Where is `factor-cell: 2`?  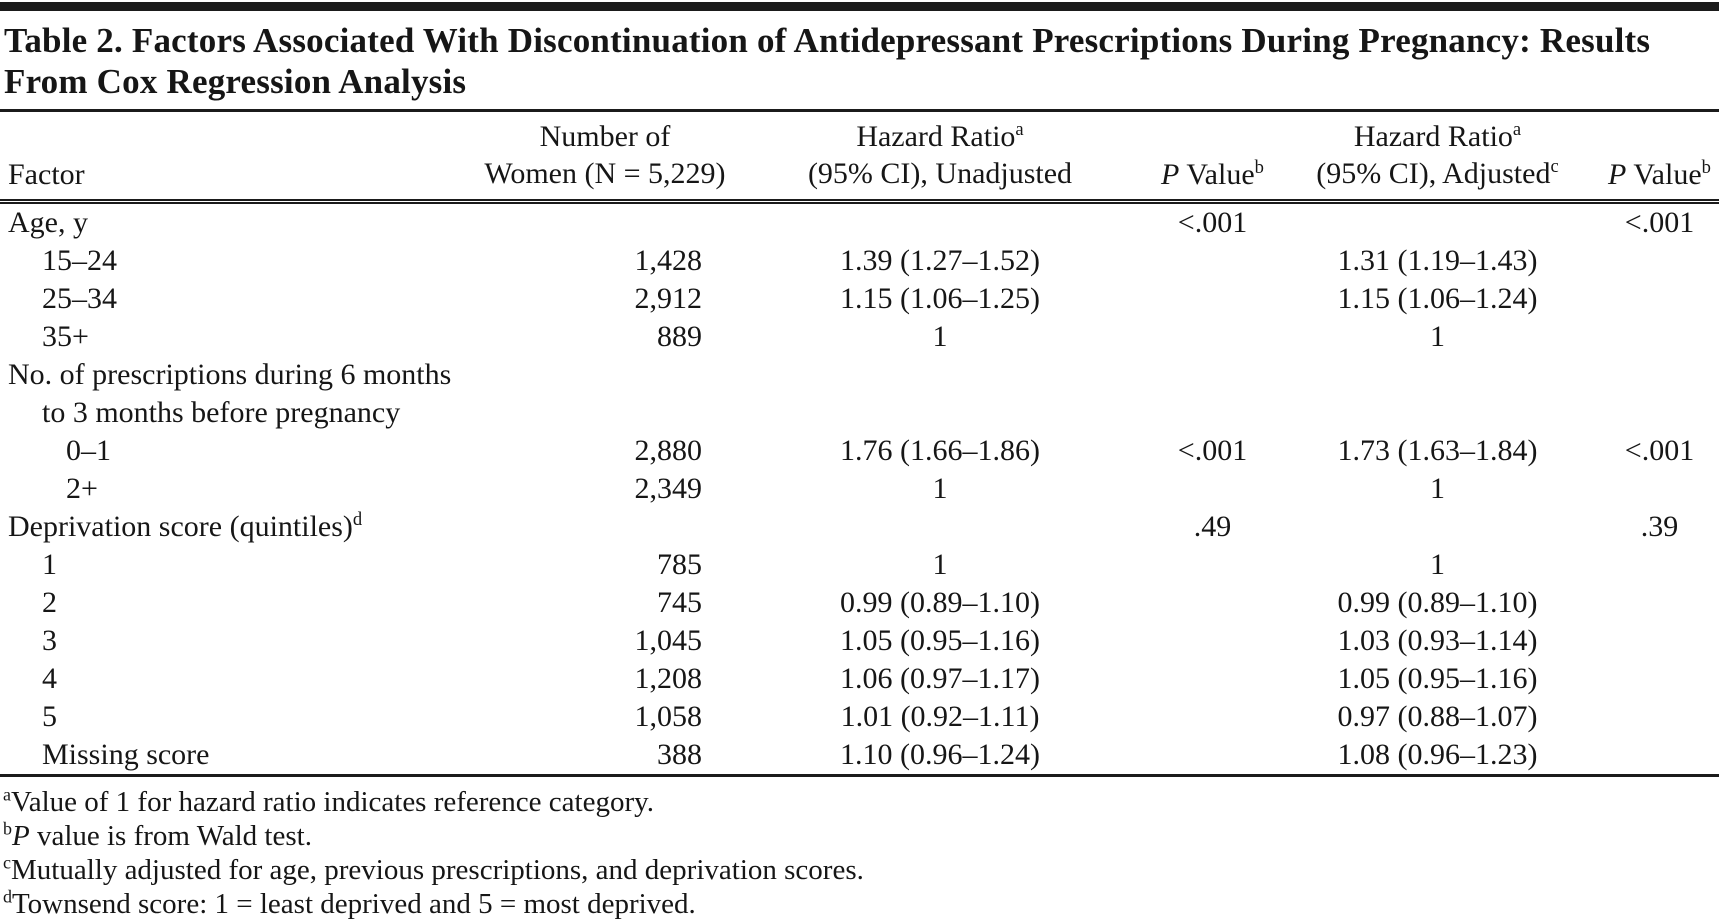
factor-cell: 2 is located at coordinates (240, 603).